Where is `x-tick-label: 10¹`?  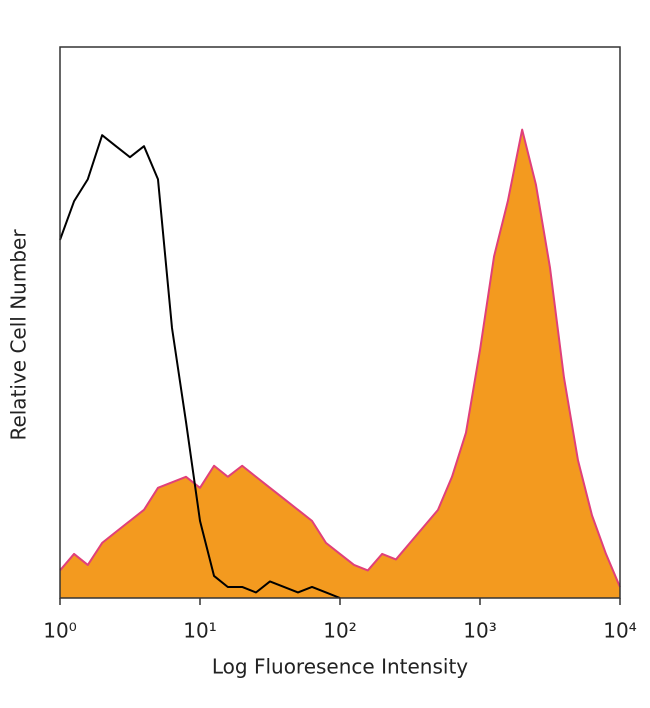 x-tick-label: 10¹ is located at coordinates (199, 631).